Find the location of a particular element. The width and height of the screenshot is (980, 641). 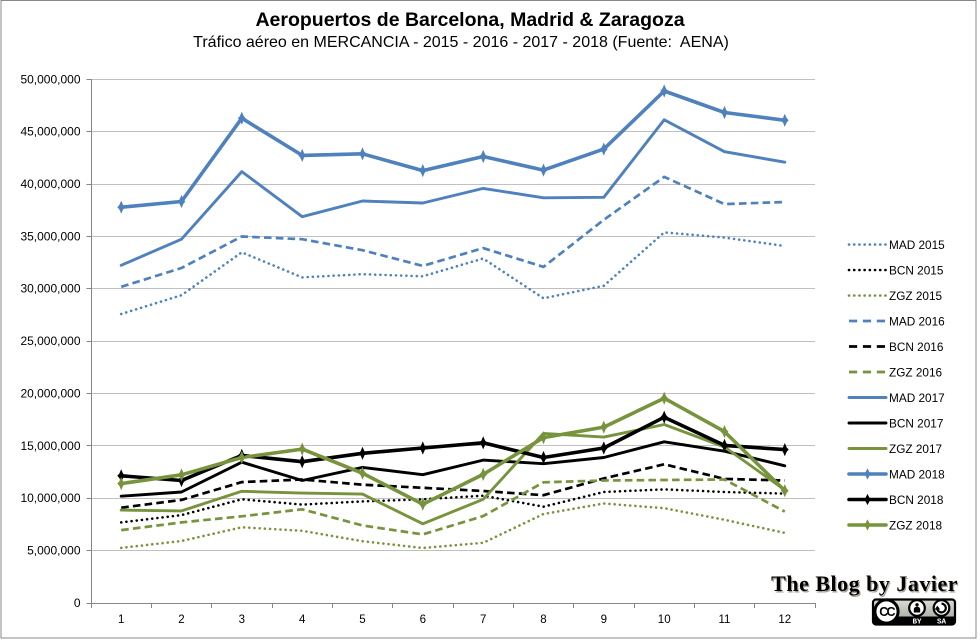

svg-text: CC is located at coordinates (887, 612).